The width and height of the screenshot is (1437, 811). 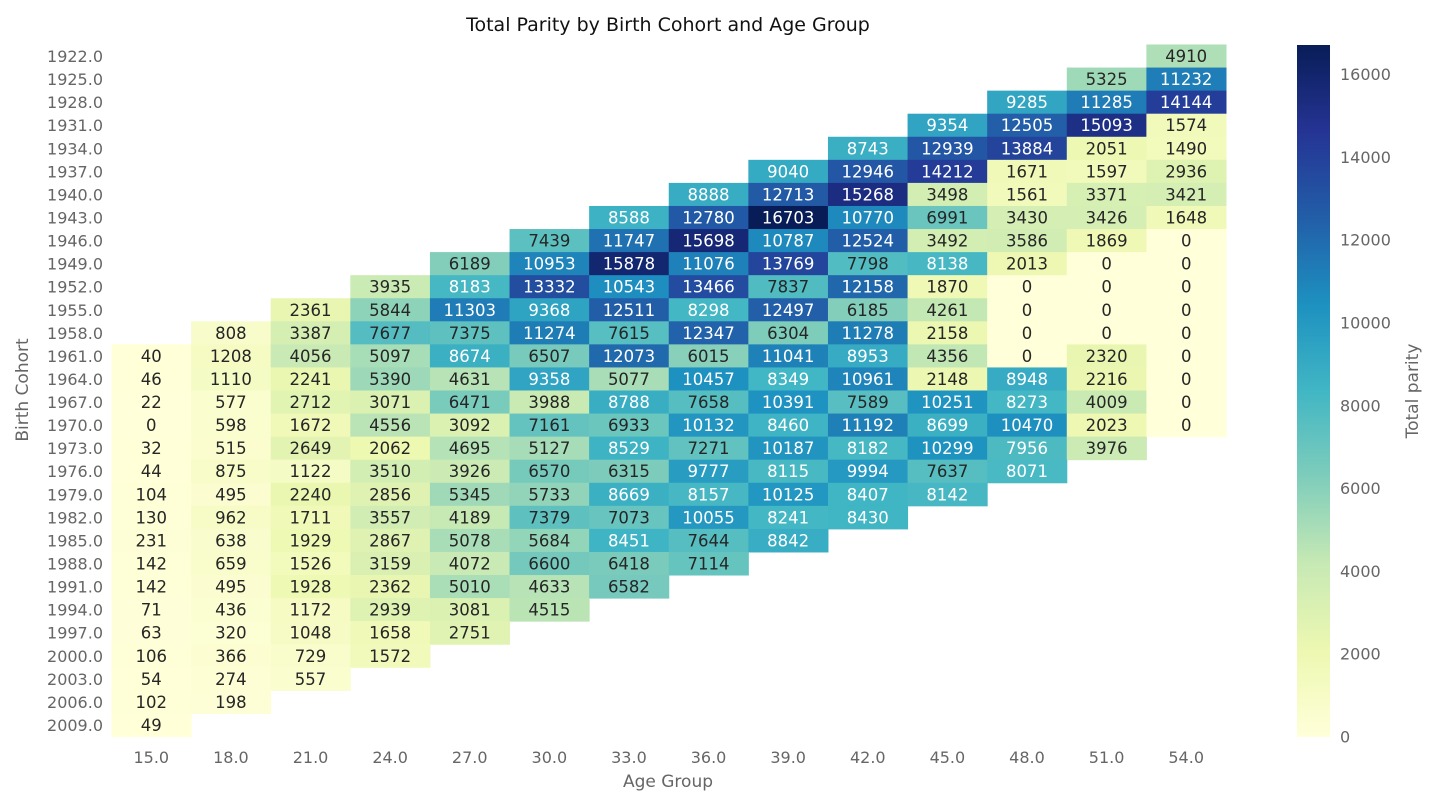 I want to click on heatmap-cell: 9368, so click(x=549, y=310).